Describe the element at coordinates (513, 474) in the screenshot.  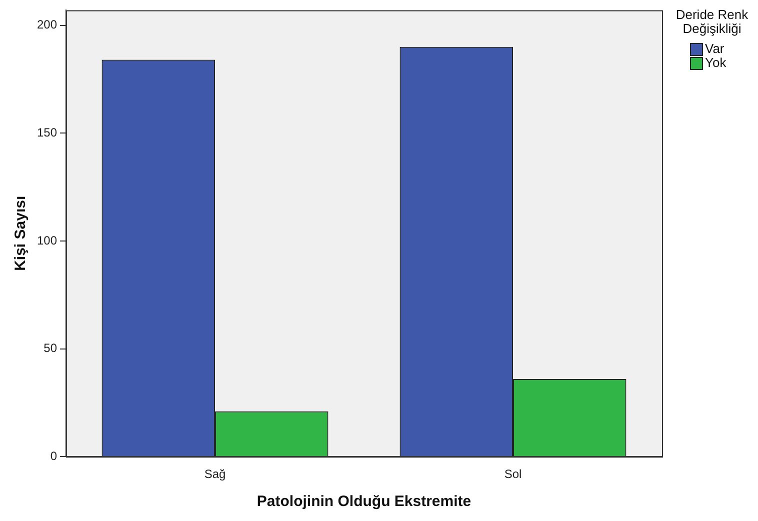
I see `x-tick-label: Sol` at that location.